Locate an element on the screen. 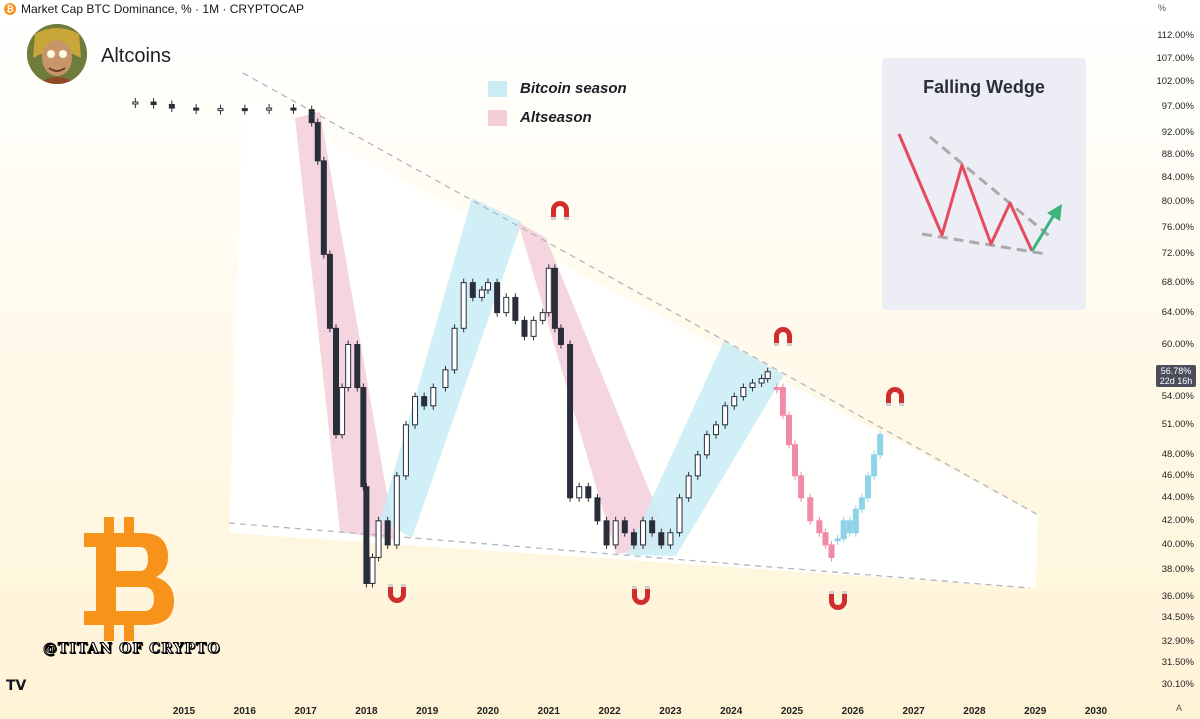 This screenshot has width=1200, height=719. magnet-icon is located at coordinates (838, 600).